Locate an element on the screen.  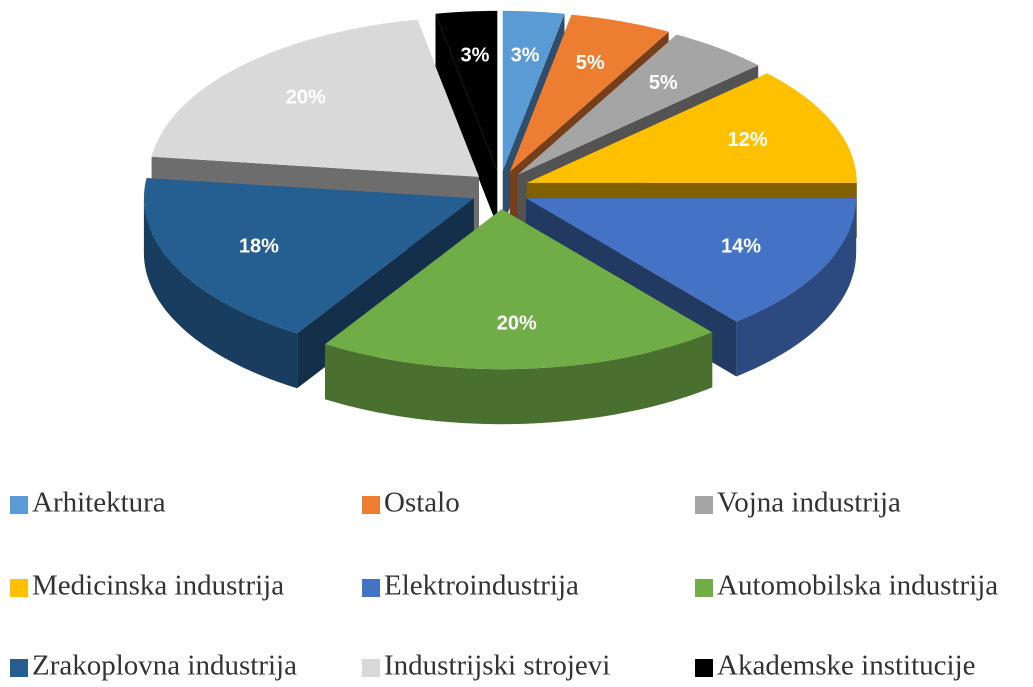
legend-label: Arhitektura is located at coordinates (99, 503).